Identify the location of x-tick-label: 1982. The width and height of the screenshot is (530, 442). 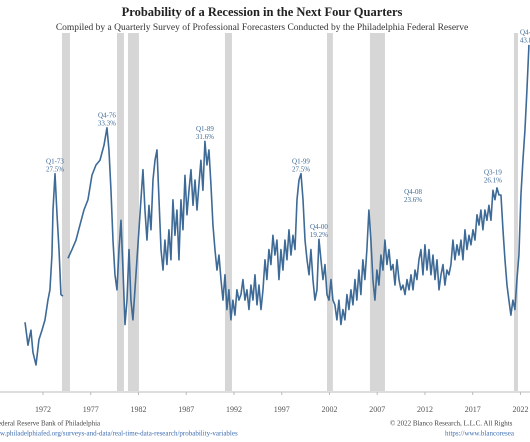
(138, 409).